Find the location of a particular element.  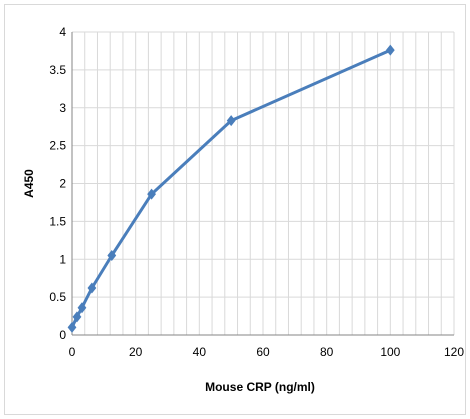

x-axis-title: Mouse CRP (ng/ml) is located at coordinates (260, 387).